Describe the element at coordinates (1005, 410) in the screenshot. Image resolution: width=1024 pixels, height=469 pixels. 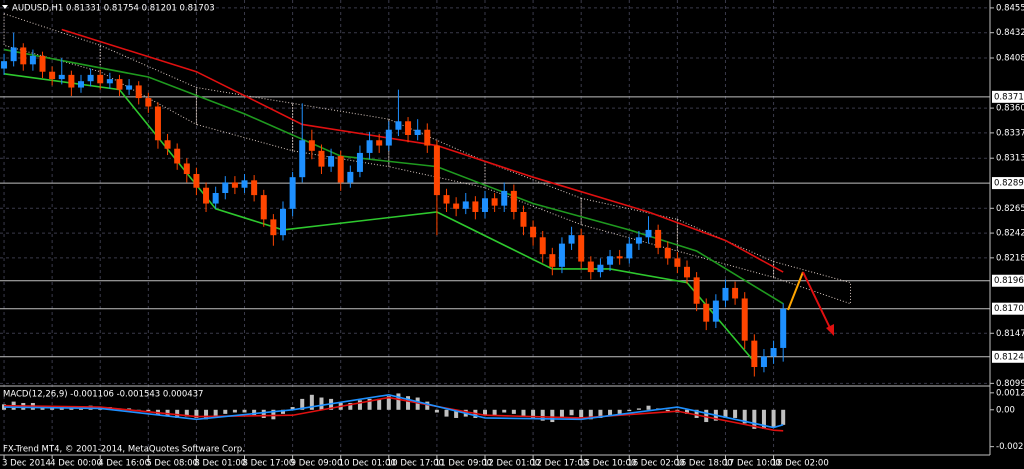
I see `y-tick-label: 0.00` at that location.